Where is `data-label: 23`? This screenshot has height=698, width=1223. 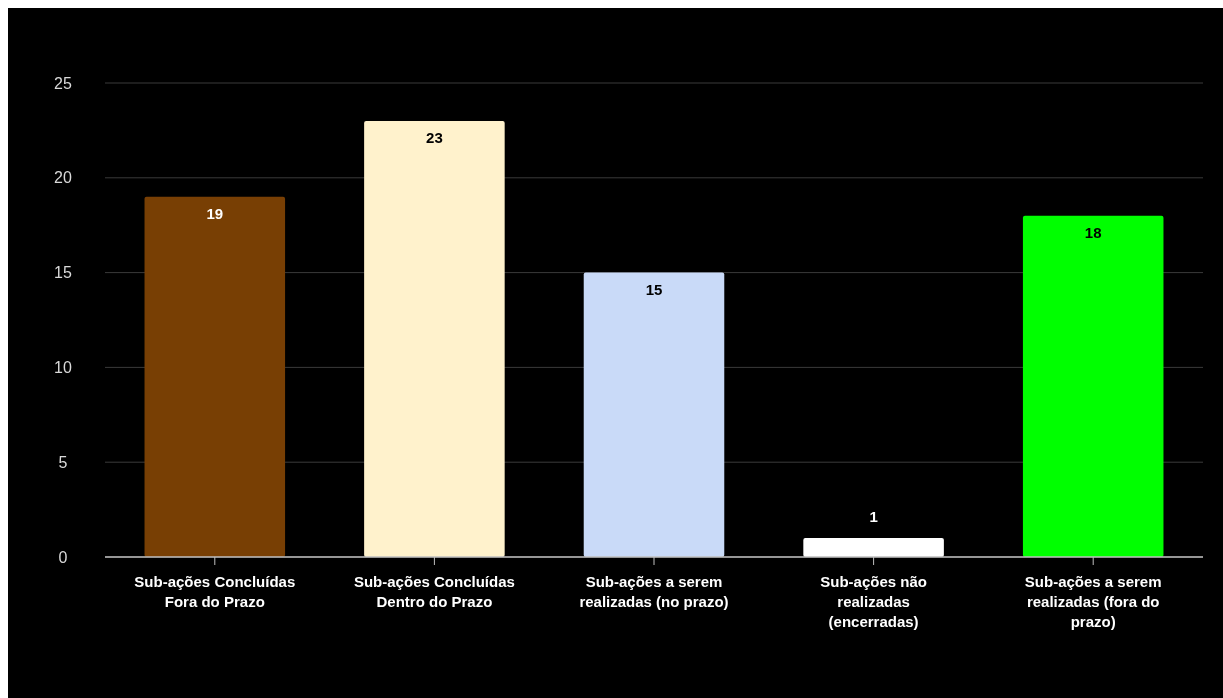 data-label: 23 is located at coordinates (434, 137).